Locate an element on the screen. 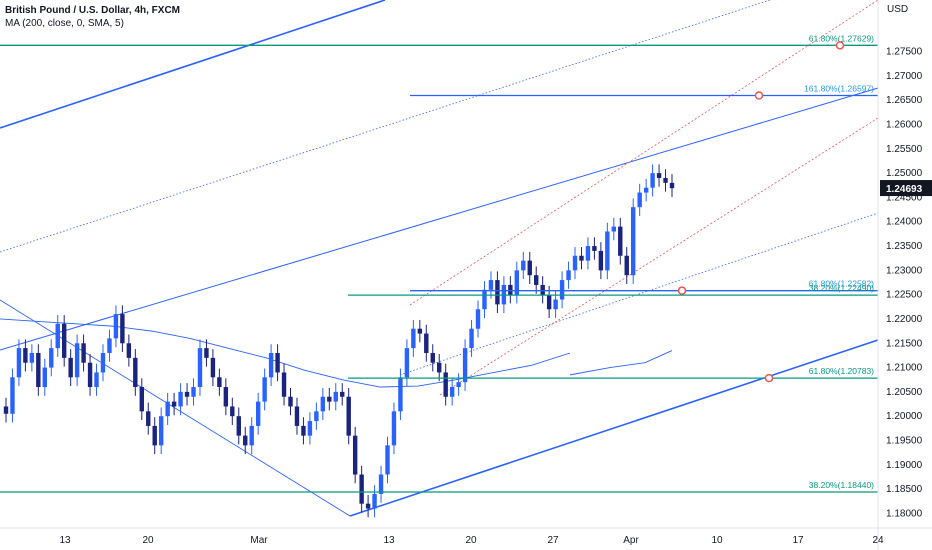  price-tick-label: 1.25000 is located at coordinates (904, 173).